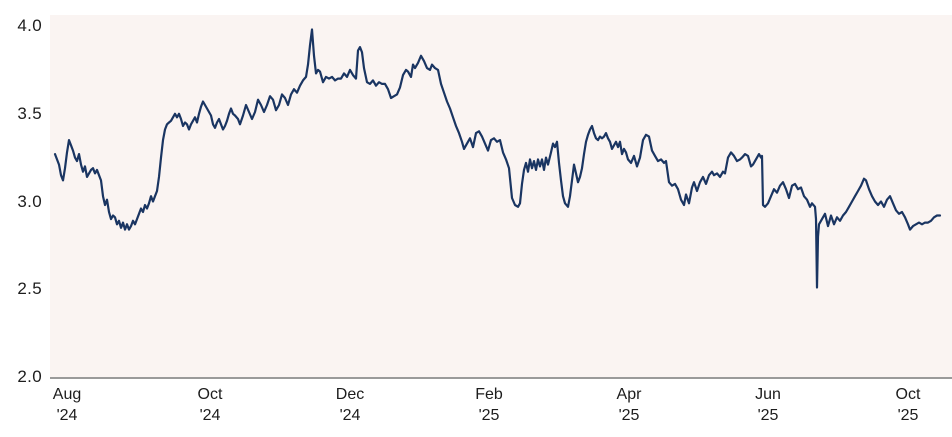 The height and width of the screenshot is (437, 952). I want to click on x-tick-month: Apr, so click(629, 394).